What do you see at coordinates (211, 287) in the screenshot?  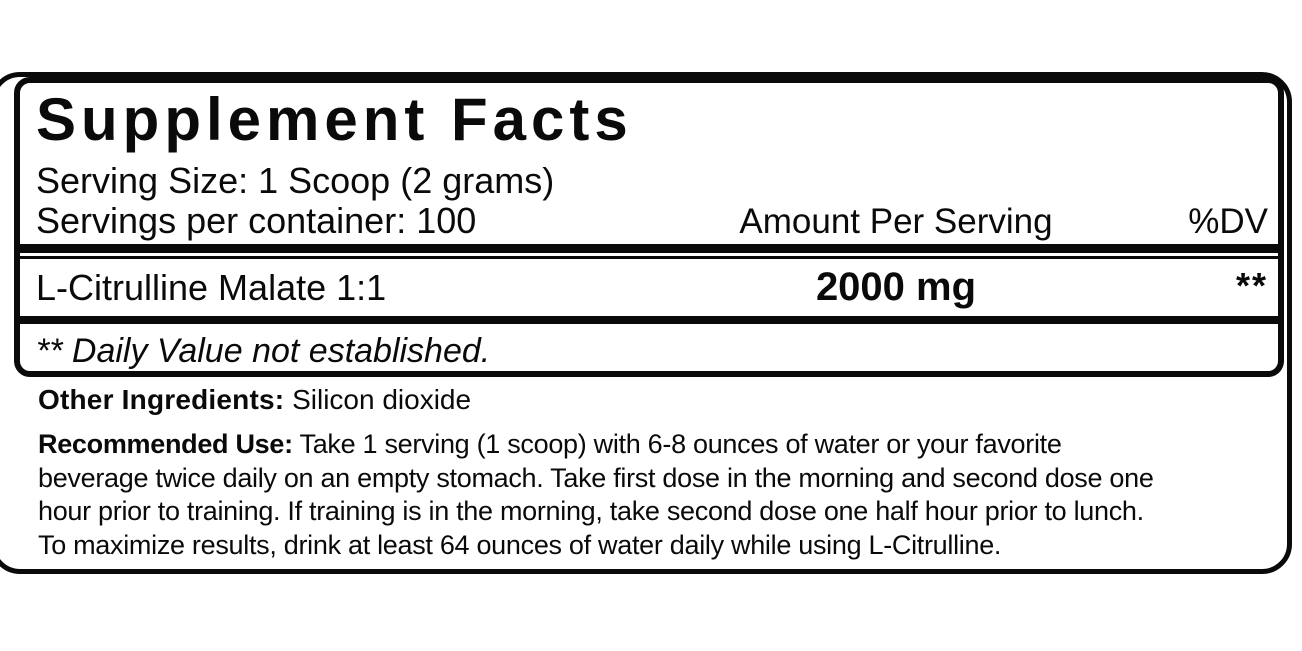 I see `ingredient-name: L-Citrulline Malate 1:1` at bounding box center [211, 287].